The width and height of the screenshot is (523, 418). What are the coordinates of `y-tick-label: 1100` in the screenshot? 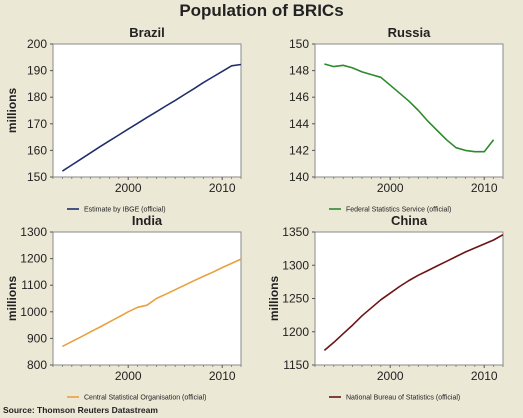 It's located at (34, 285).